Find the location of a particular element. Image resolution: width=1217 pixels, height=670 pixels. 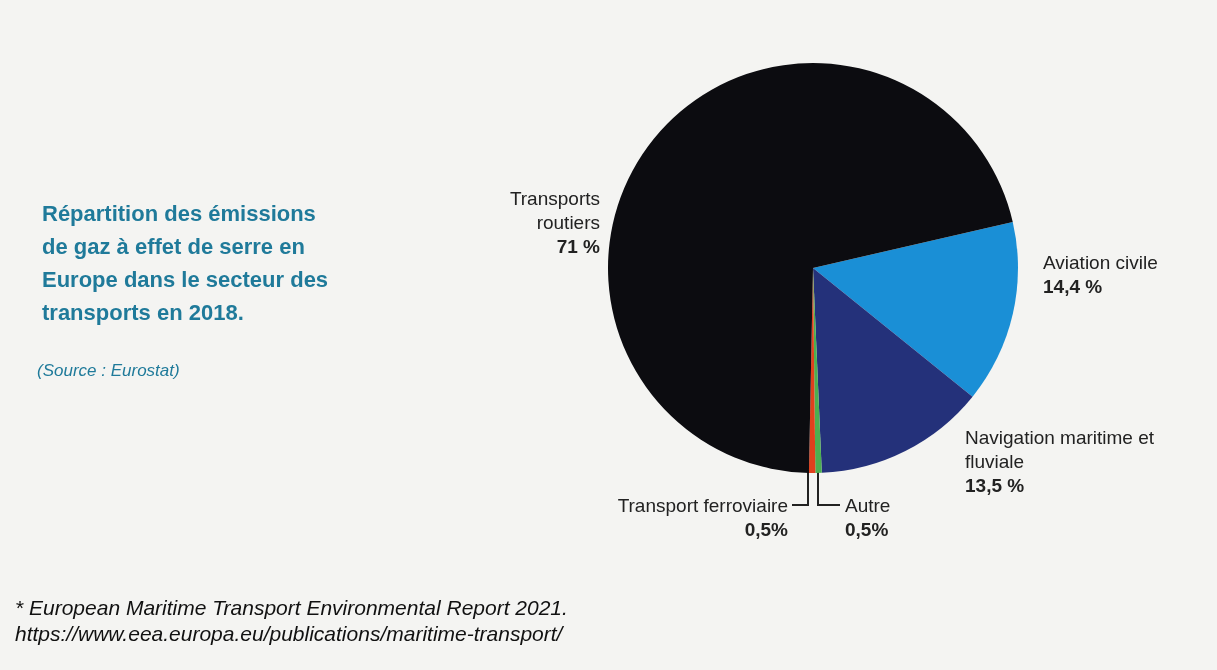

slice-label: Aviation civile is located at coordinates (1100, 262).